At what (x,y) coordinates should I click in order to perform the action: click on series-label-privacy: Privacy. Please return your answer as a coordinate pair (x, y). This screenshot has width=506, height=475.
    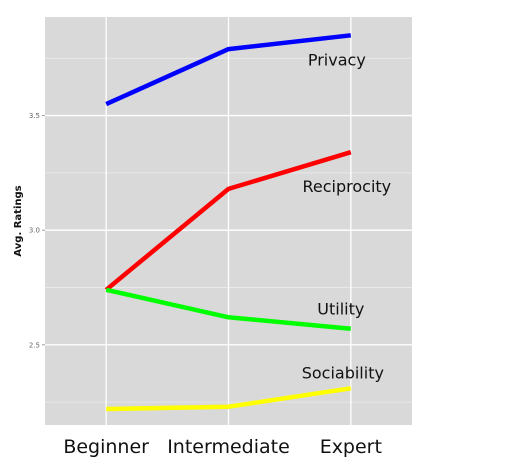
    Looking at the image, I should click on (337, 59).